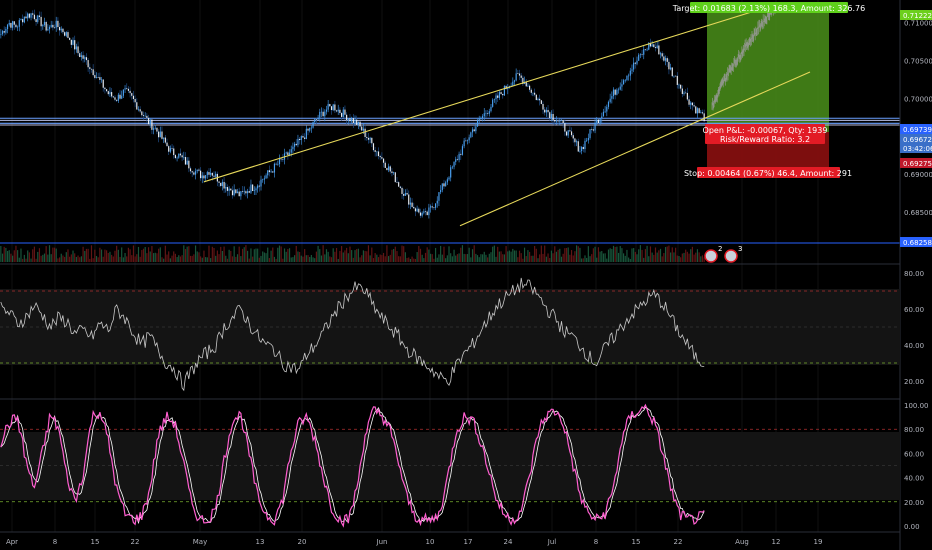 This screenshot has width=932, height=550. What do you see at coordinates (914, 382) in the screenshot?
I see `rsi-tick-label: 20.00` at bounding box center [914, 382].